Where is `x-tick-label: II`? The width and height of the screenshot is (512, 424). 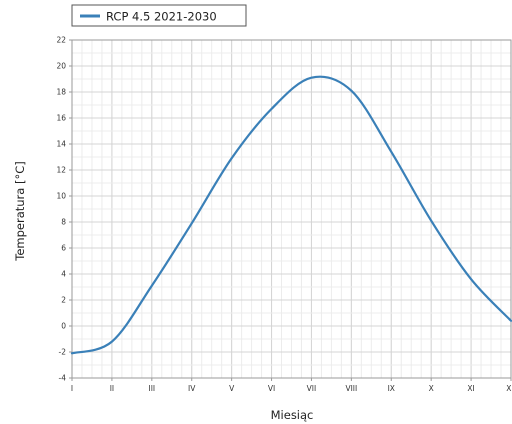 x-tick-label: II is located at coordinates (112, 388).